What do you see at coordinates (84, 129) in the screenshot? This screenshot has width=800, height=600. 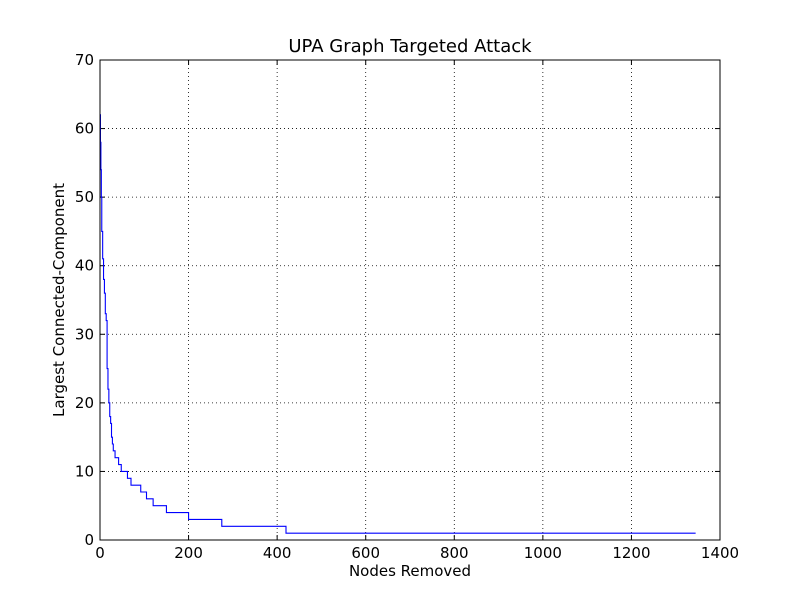 I see `y-tick-label: 60` at bounding box center [84, 129].